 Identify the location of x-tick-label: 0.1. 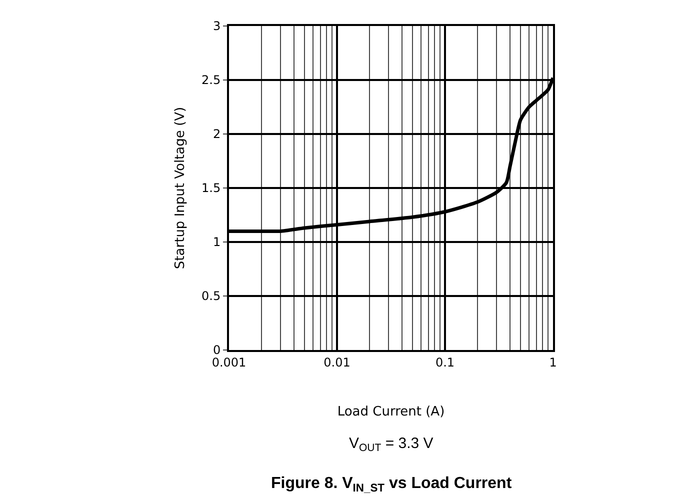
(445, 362).